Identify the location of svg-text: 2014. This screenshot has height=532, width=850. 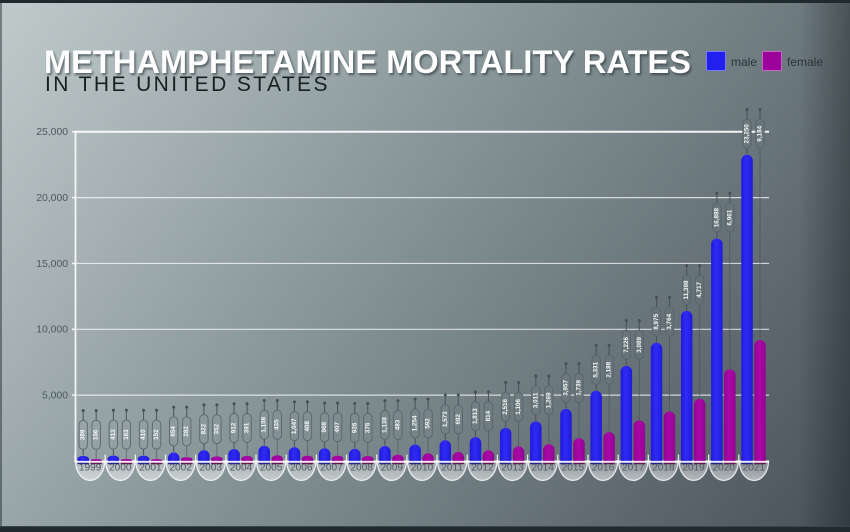
(542, 468).